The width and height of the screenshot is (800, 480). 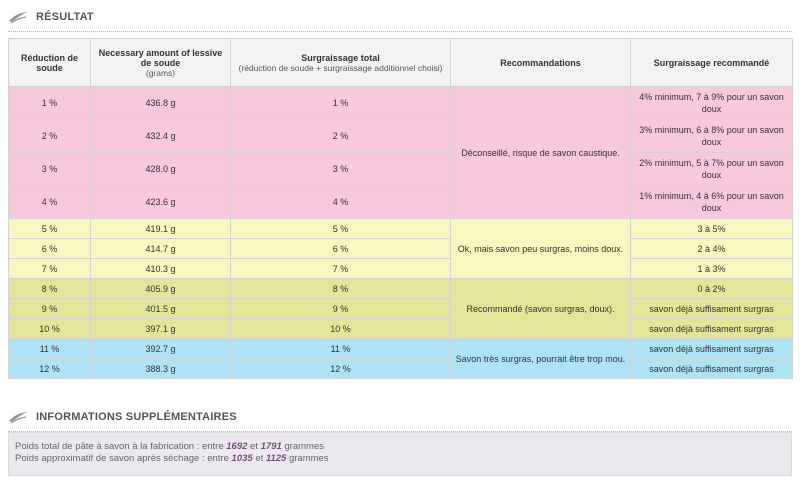 What do you see at coordinates (160, 202) in the screenshot?
I see `cell-amount: 423.6 g` at bounding box center [160, 202].